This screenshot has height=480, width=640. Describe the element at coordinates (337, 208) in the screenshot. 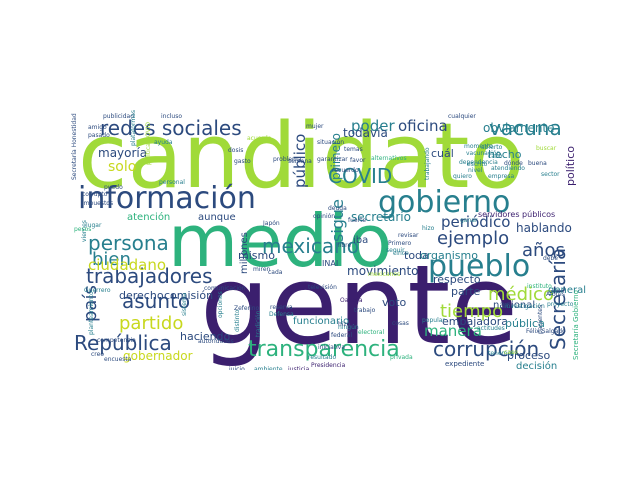

I see `word-deuda: deuda` at that location.